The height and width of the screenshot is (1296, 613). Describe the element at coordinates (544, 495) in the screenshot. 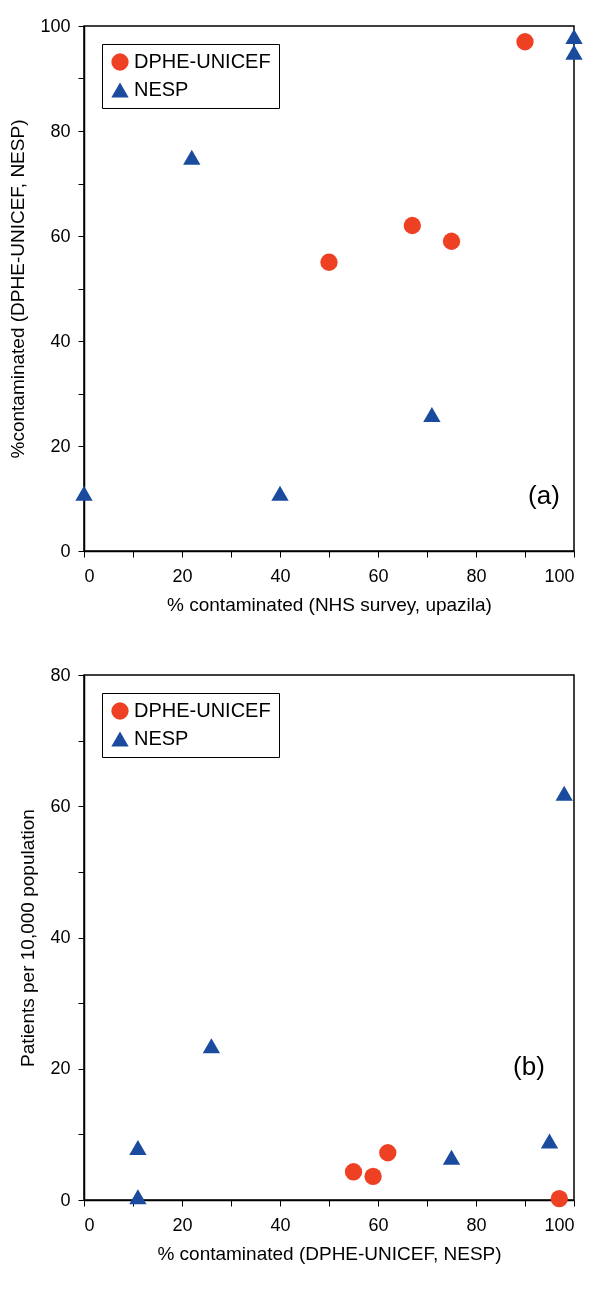

I see `annotation: (a)` at that location.